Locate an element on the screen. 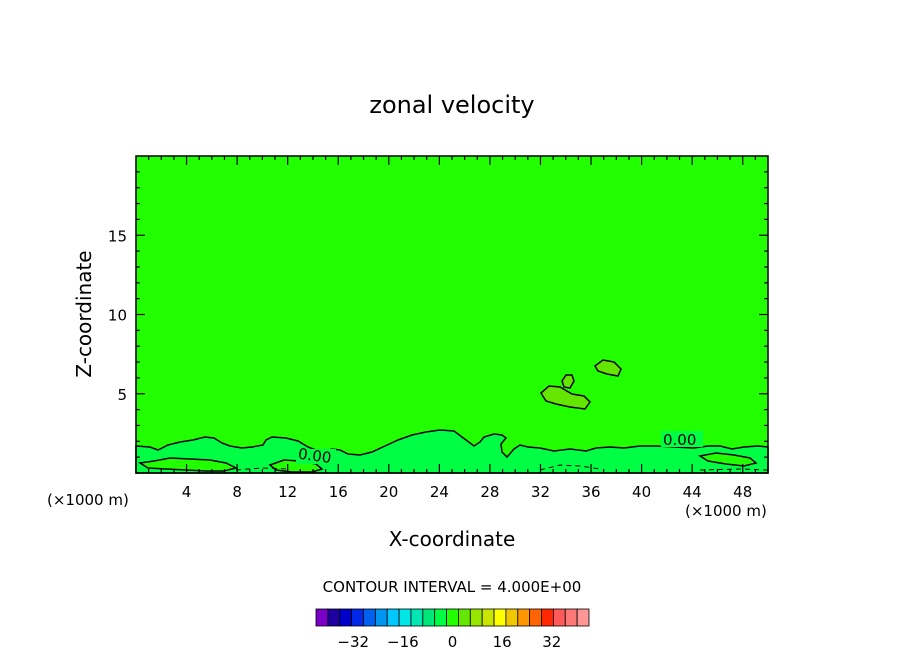 This screenshot has height=654, width=904. y-tick-labels: 5 10 15 is located at coordinates (117, 315).